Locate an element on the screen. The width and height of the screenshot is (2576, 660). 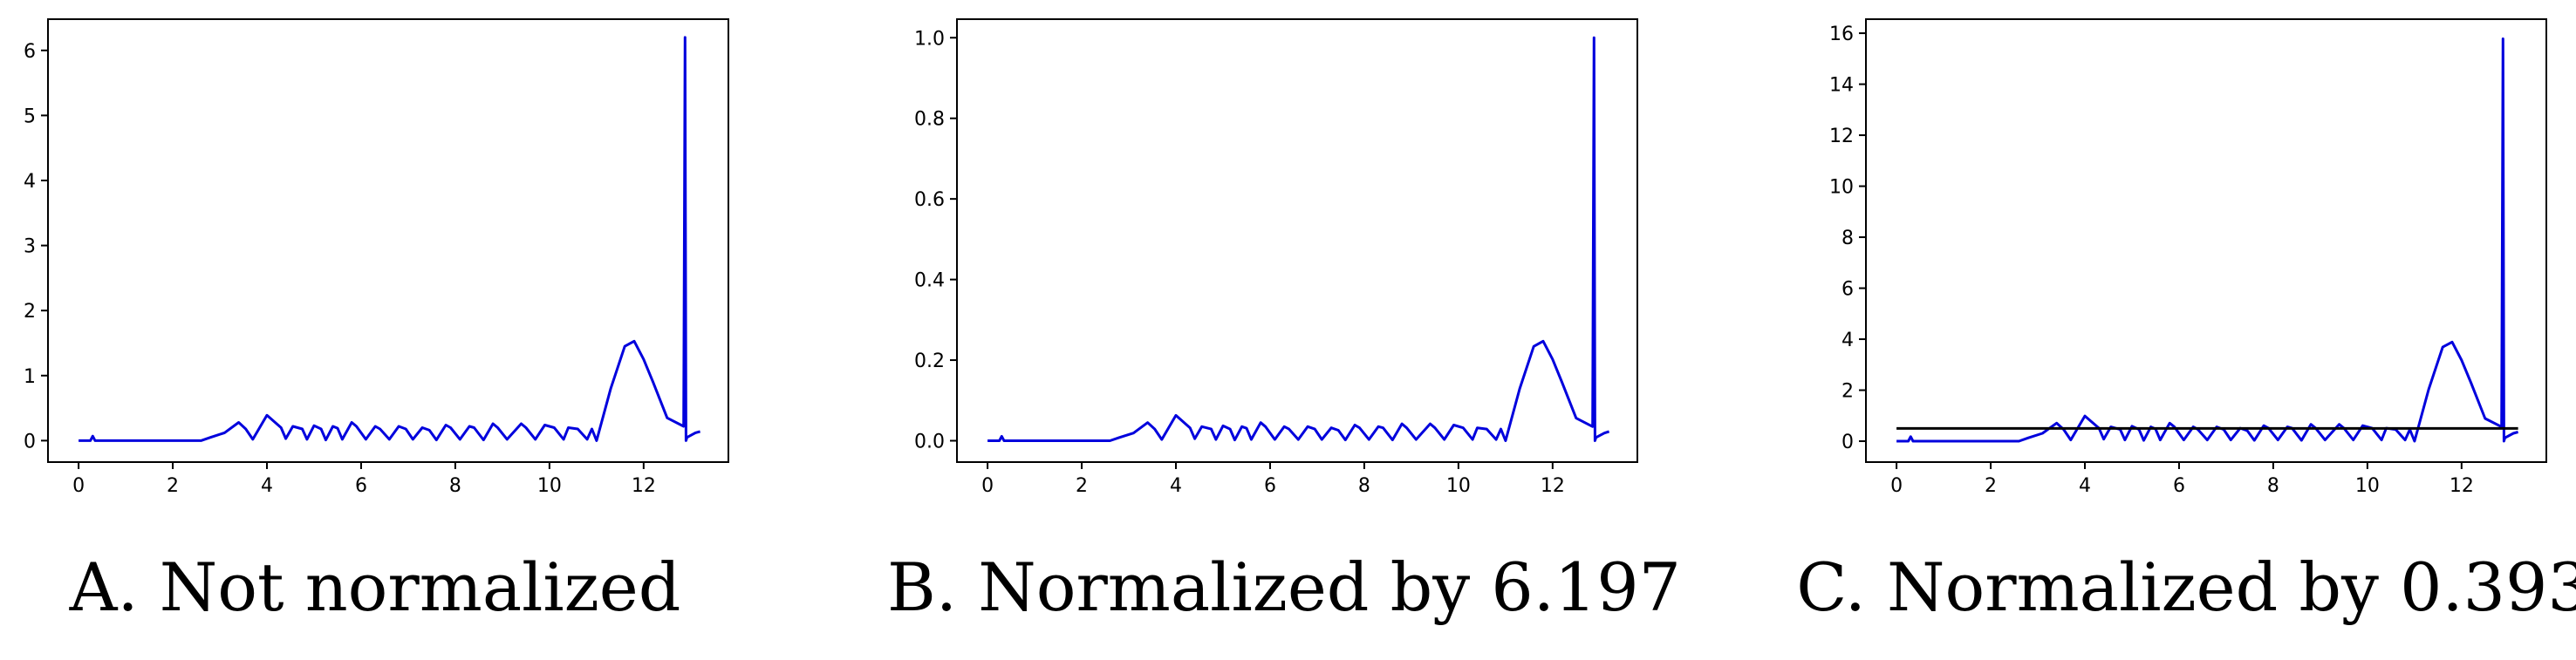
panel-c-x-tick-label: 0 is located at coordinates (1896, 486).